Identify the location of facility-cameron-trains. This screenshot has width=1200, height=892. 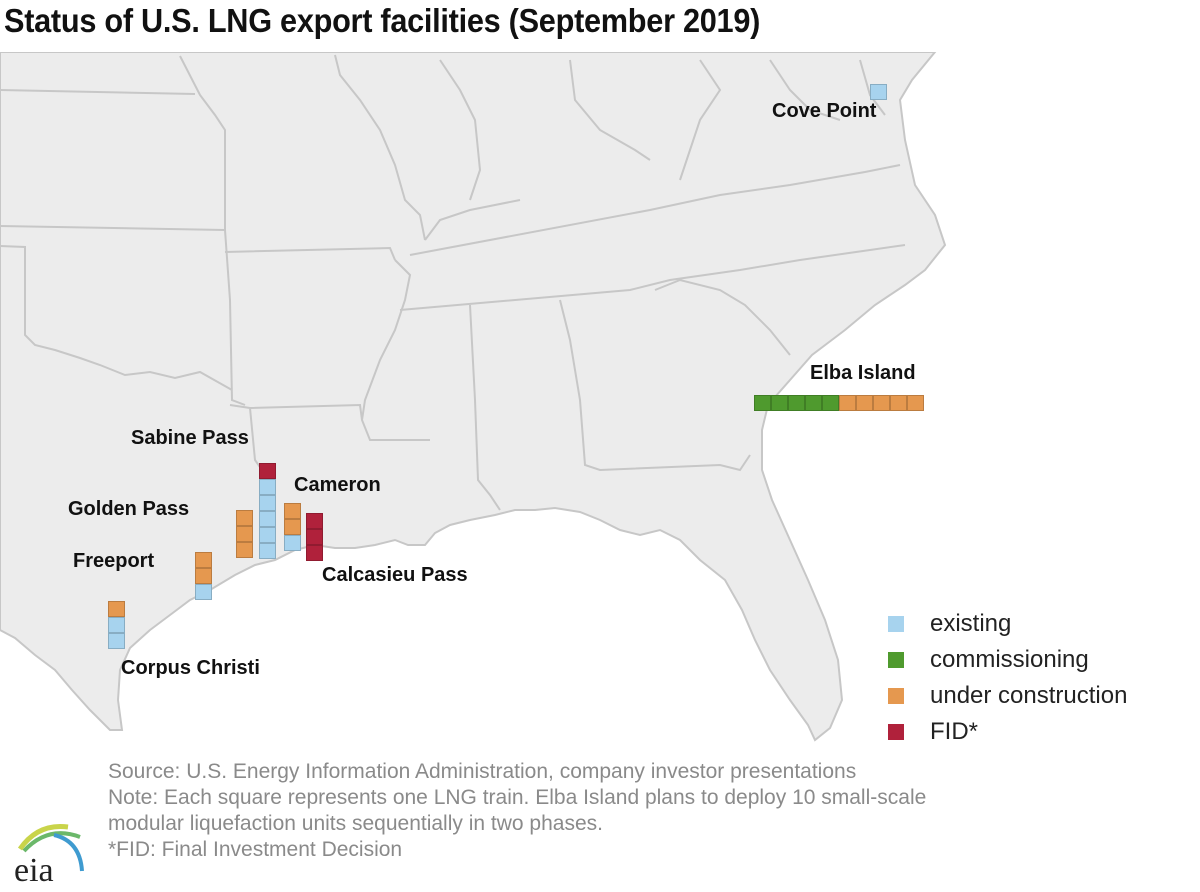
(292, 527).